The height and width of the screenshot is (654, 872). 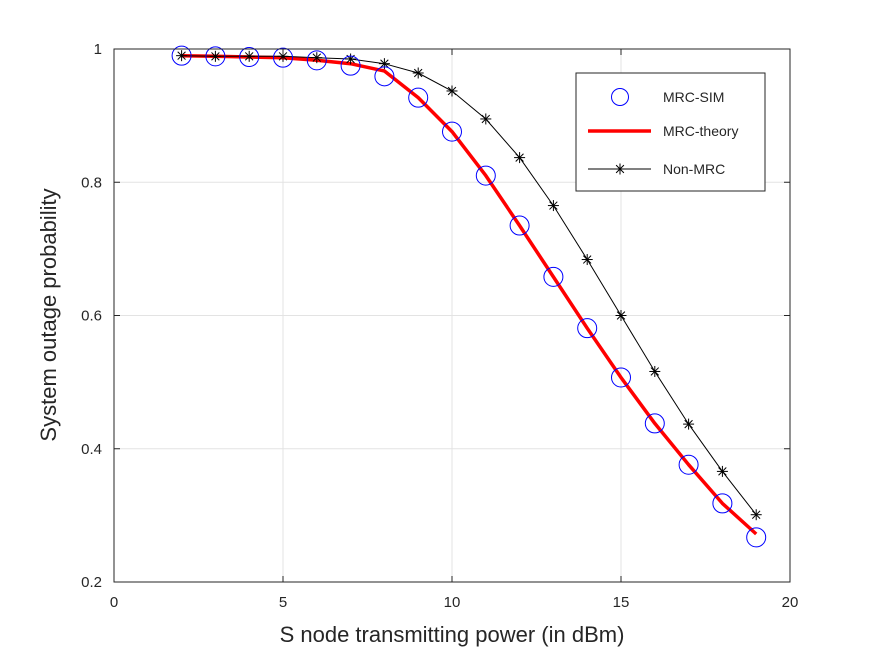 I want to click on legend: MRC-SIM MRC-theory Non-MRC, so click(x=670, y=132).